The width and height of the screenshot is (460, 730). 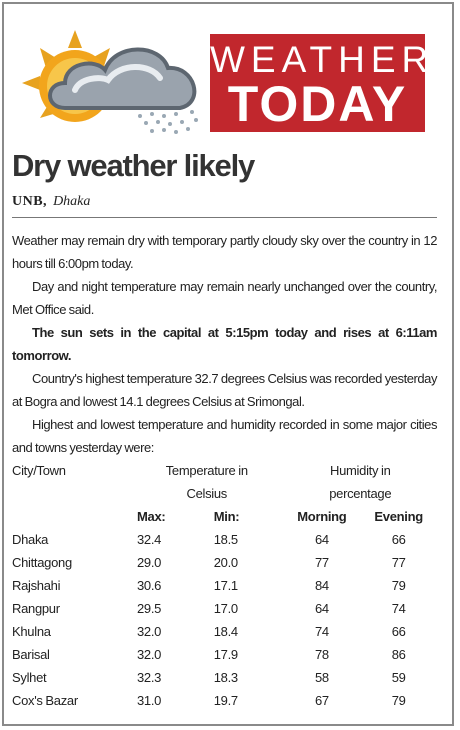 What do you see at coordinates (149, 608) in the screenshot?
I see `cell: 29.5` at bounding box center [149, 608].